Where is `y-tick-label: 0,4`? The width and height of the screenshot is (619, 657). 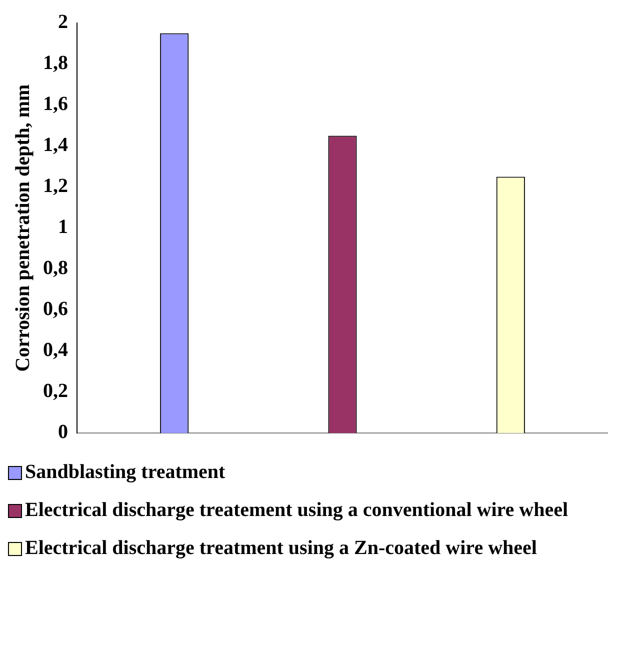 y-tick-label: 0,4 is located at coordinates (55, 350).